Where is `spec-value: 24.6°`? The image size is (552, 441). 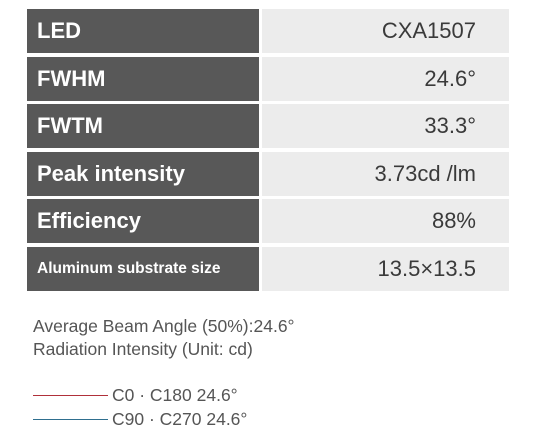 spec-value: 24.6° is located at coordinates (385, 78).